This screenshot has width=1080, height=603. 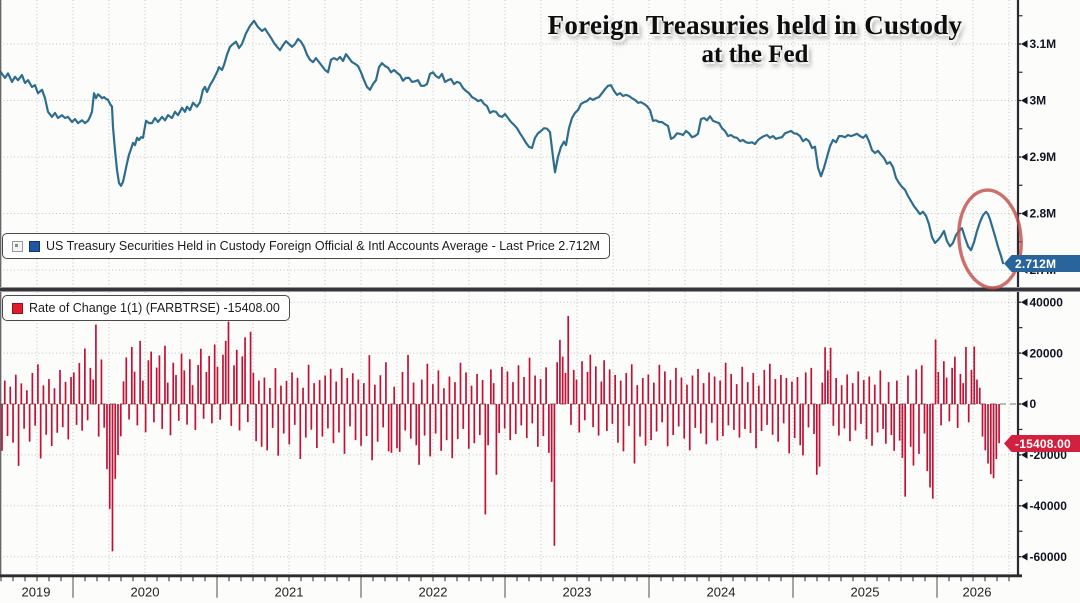 What do you see at coordinates (17, 246) in the screenshot?
I see `legend-checkbox-icon` at bounding box center [17, 246].